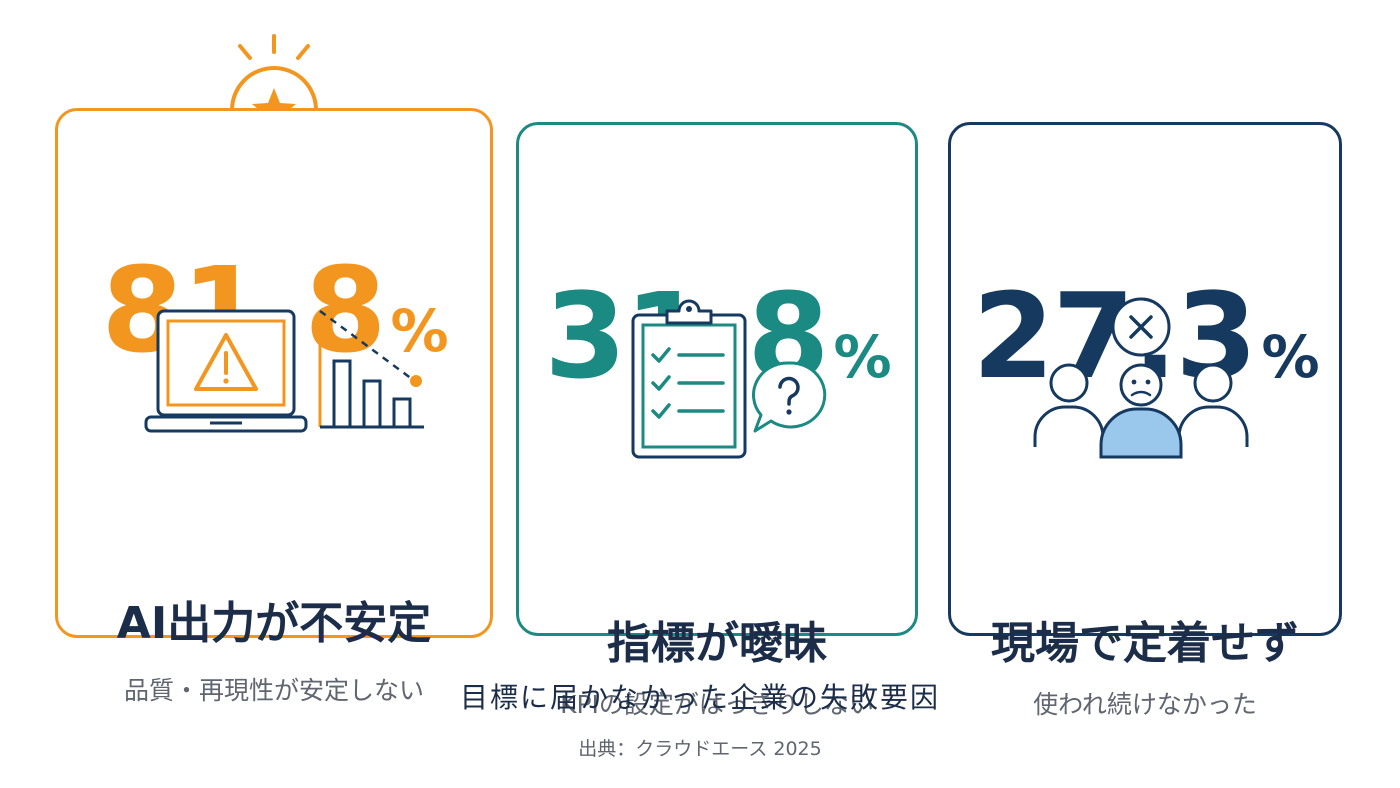  Describe the element at coordinates (274, 623) in the screenshot. I see `card-title: AI出力が不安定` at that location.